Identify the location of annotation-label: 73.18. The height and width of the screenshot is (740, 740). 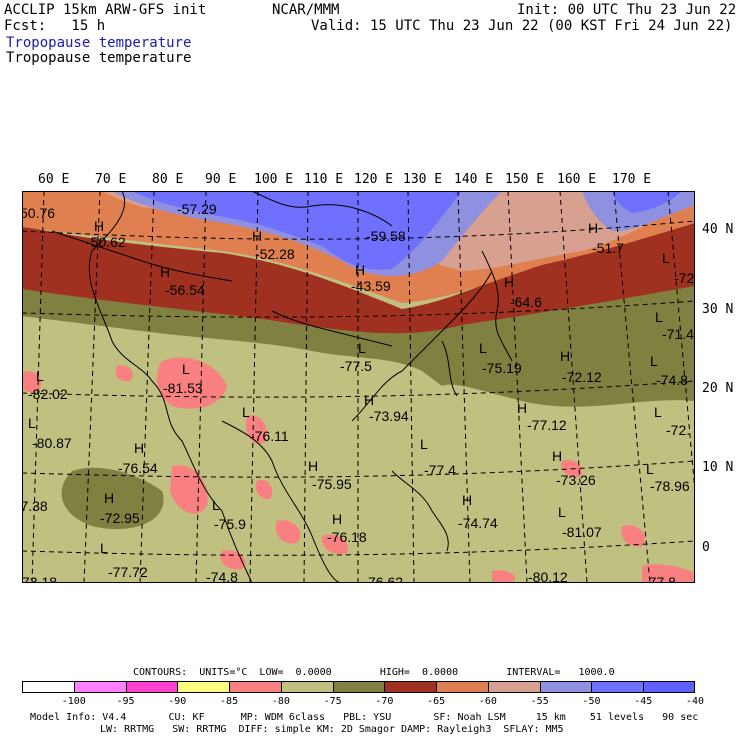
(39, 578).